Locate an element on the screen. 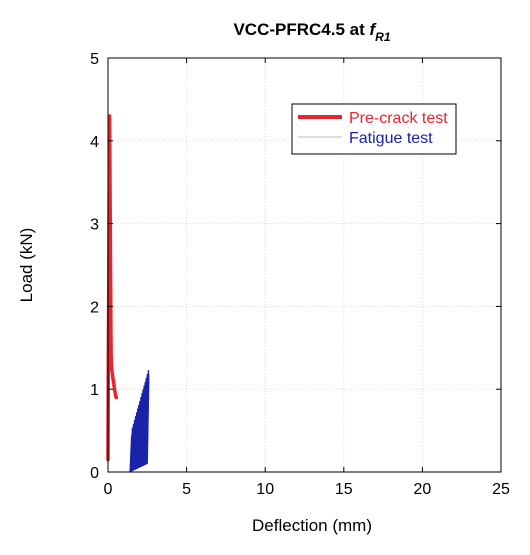 Image resolution: width=530 pixels, height=555 pixels. x-tick-label: 25 is located at coordinates (501, 489).